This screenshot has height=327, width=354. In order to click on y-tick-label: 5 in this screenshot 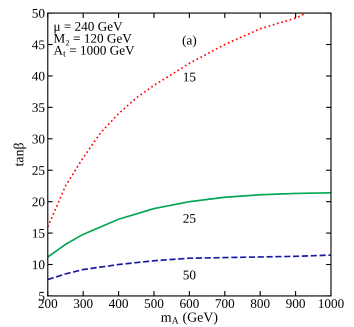, I will do `click(41, 296)`.